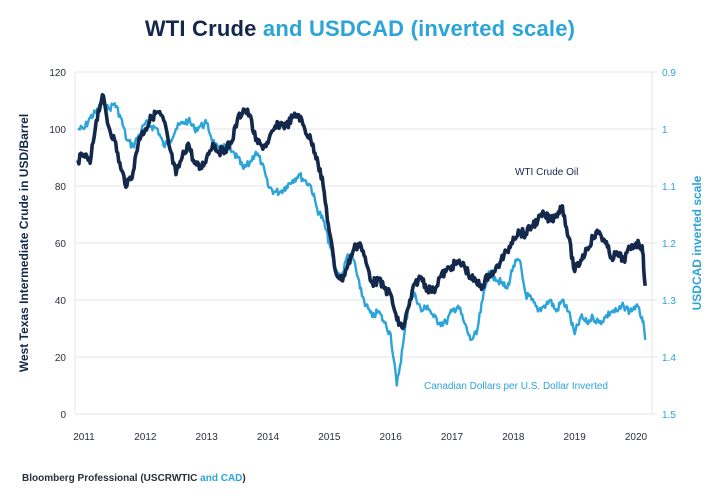 This screenshot has height=500, width=720. Describe the element at coordinates (329, 437) in the screenshot. I see `x-tick-label: 2015` at that location.